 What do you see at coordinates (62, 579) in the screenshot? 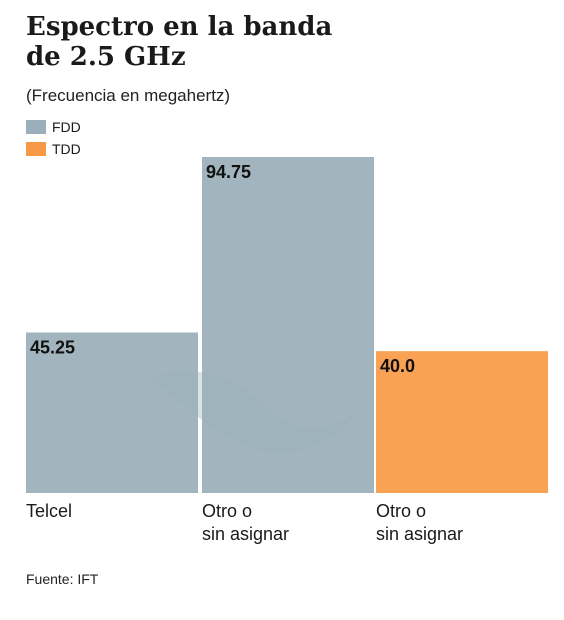
I see `source-note: Fuente: IFT` at bounding box center [62, 579].